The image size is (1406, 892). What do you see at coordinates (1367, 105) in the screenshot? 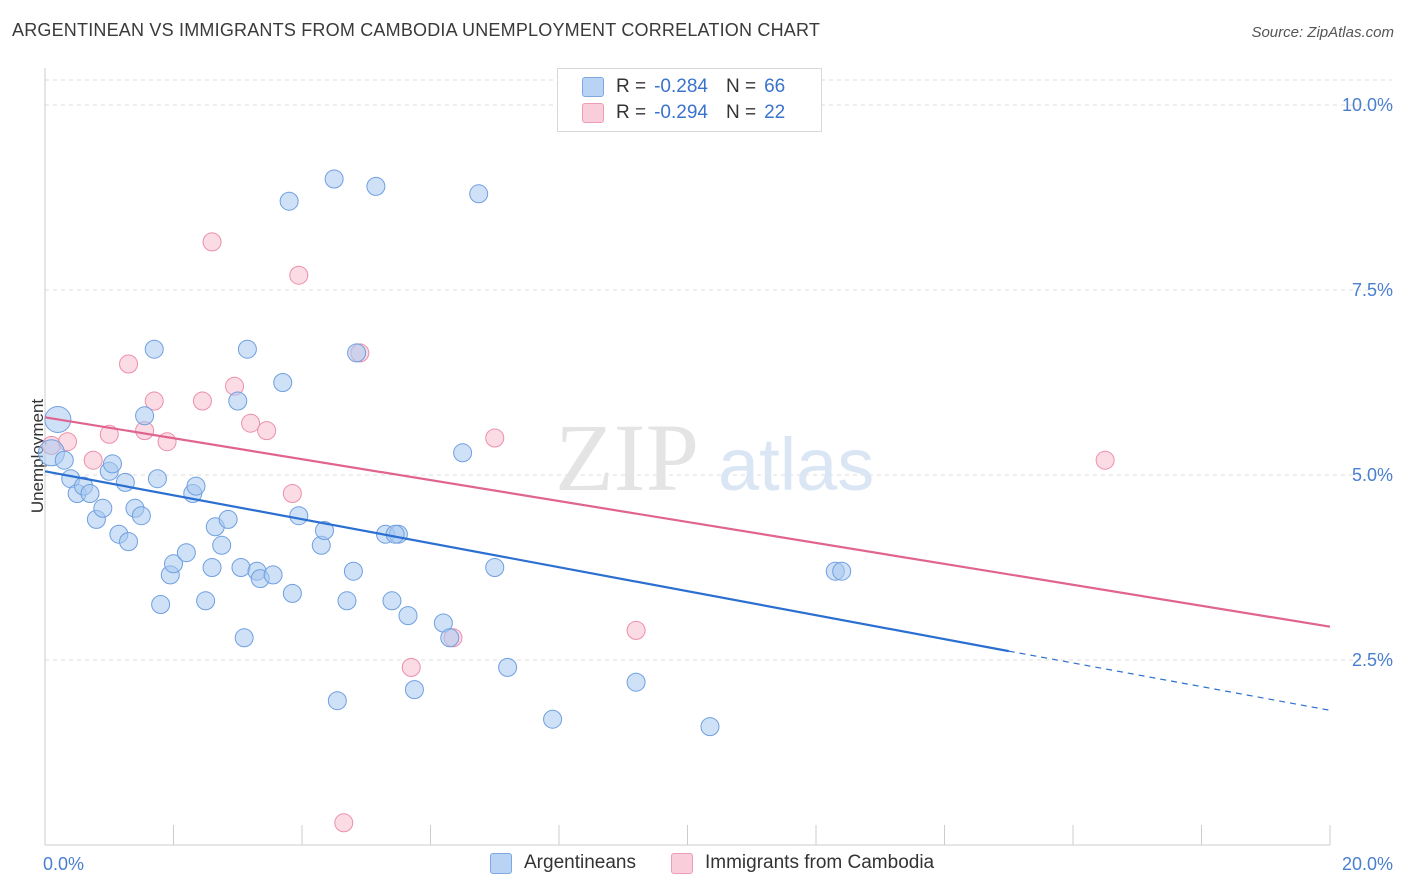
I see `y-tick-label: 10.0%` at bounding box center [1367, 105].